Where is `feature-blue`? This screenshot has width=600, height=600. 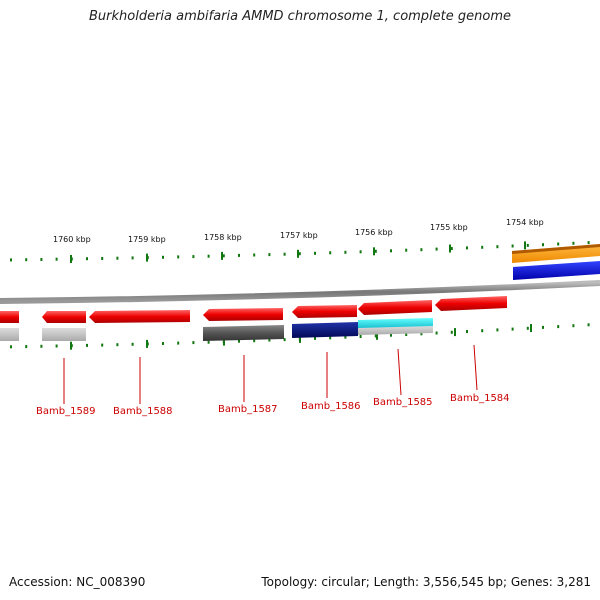
feature-blue is located at coordinates (556, 270).